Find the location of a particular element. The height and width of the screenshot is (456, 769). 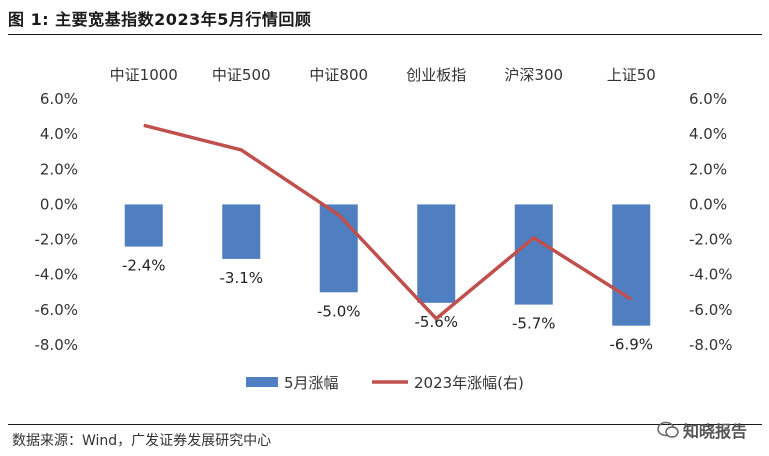

category-label: 沪深300 is located at coordinates (533, 75).